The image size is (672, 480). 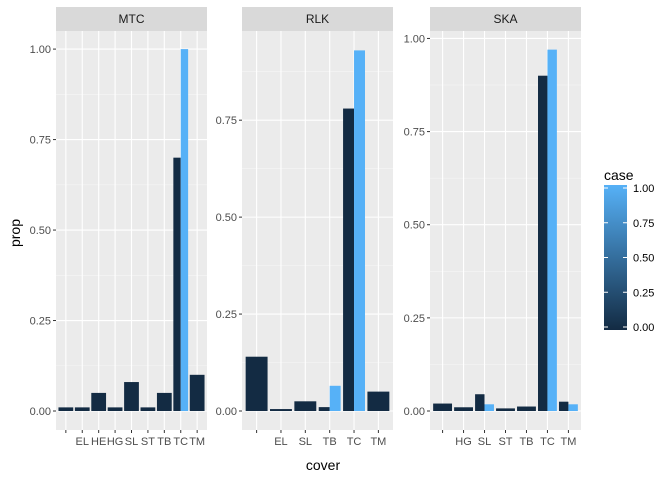 What do you see at coordinates (643, 293) in the screenshot?
I see `legend-label: 0.25` at bounding box center [643, 293].